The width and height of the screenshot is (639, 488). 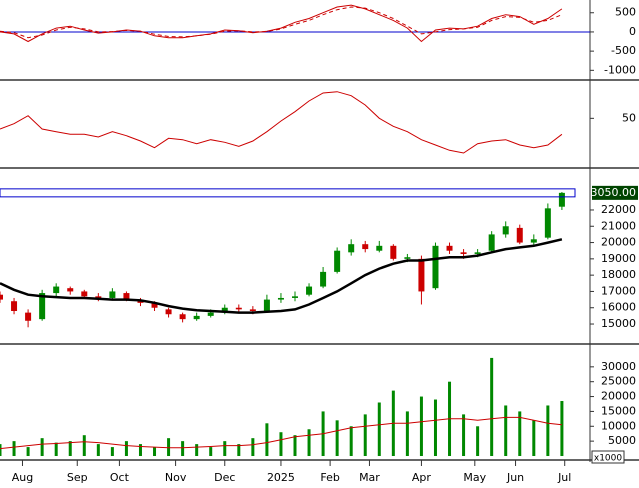 What do you see at coordinates (618, 307) in the screenshot?
I see `y-tick-label: 16000` at bounding box center [618, 307].